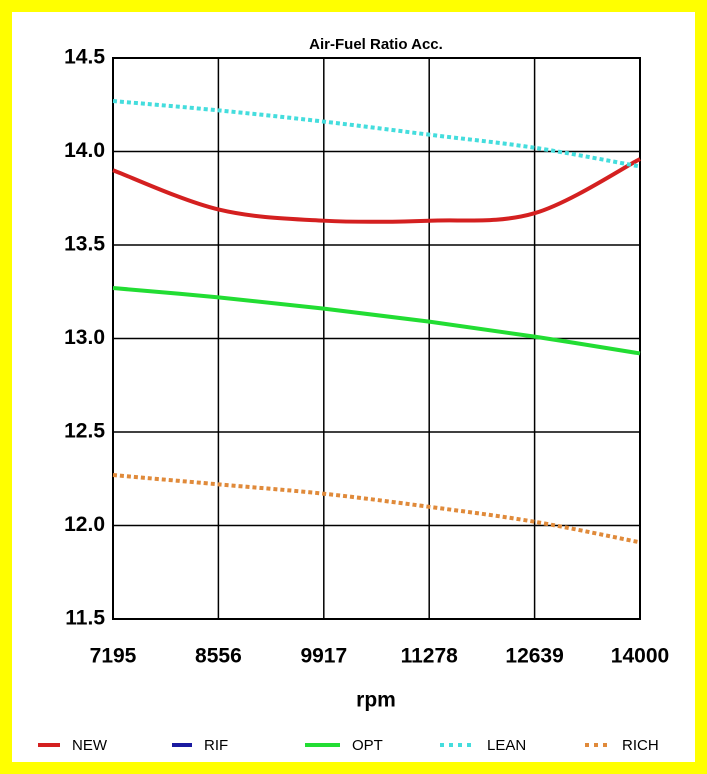  I want to click on y-tick-label: 14.0, so click(84, 150).